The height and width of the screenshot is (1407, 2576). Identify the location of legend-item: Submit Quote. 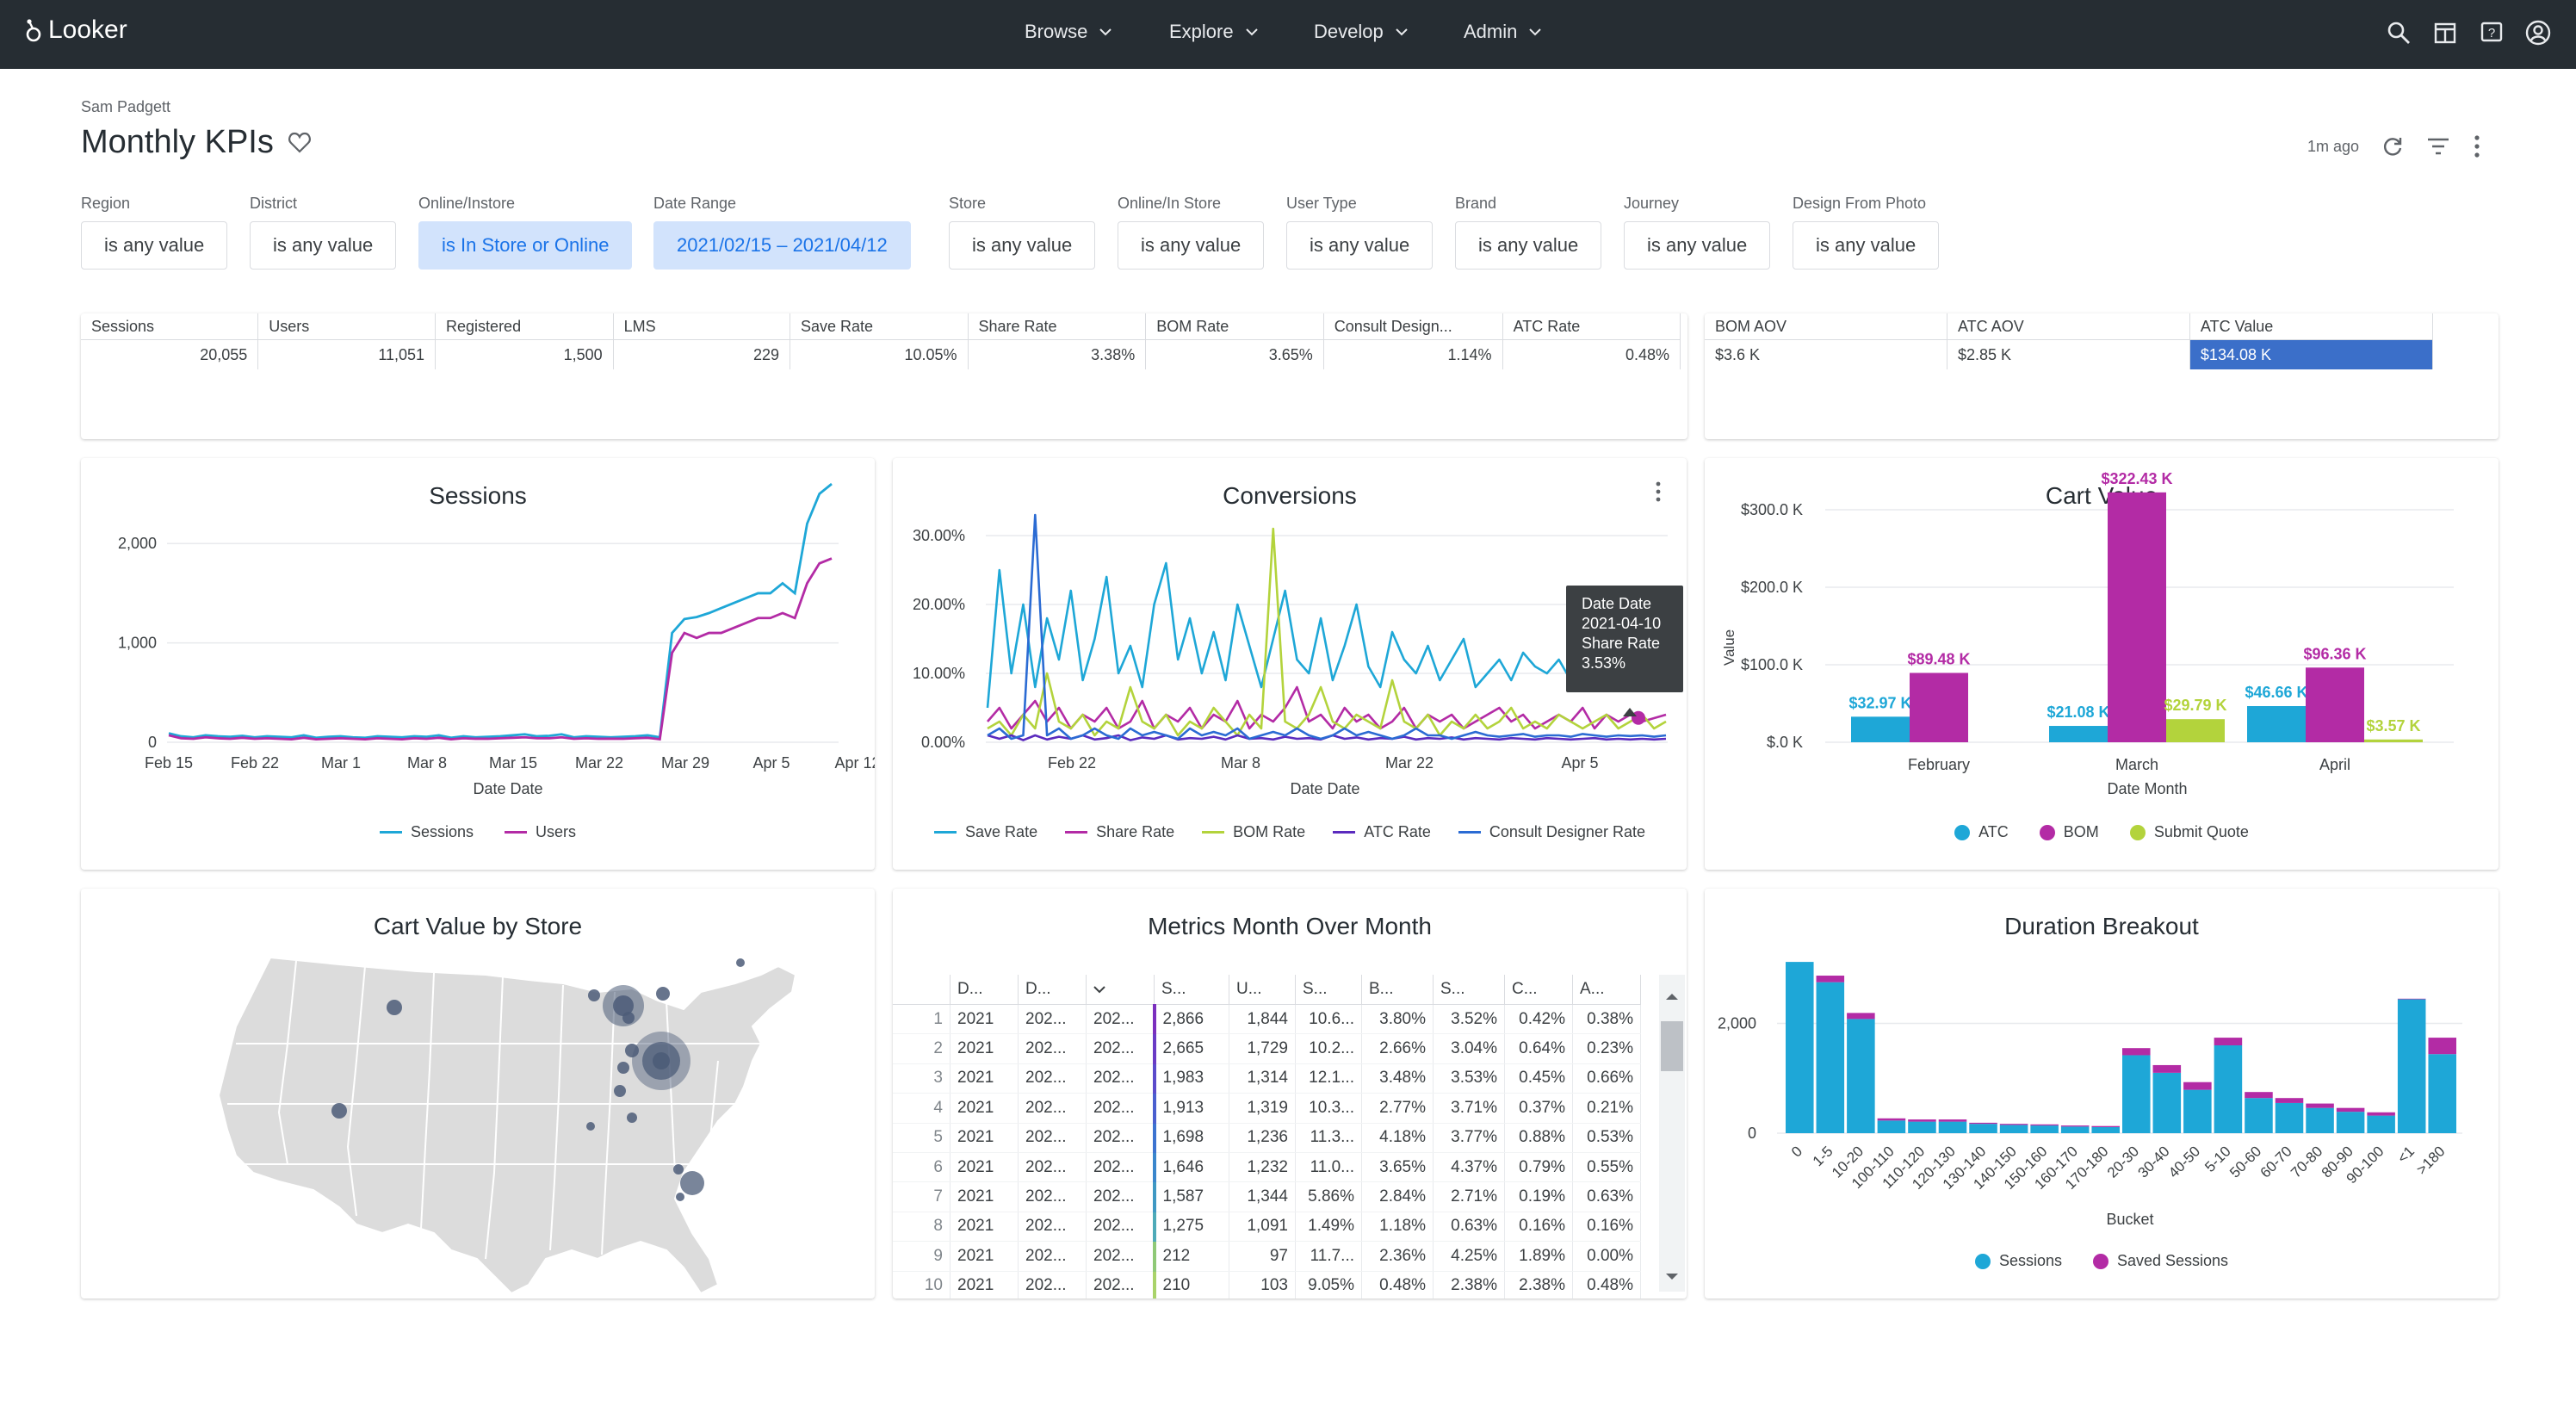
(2189, 832).